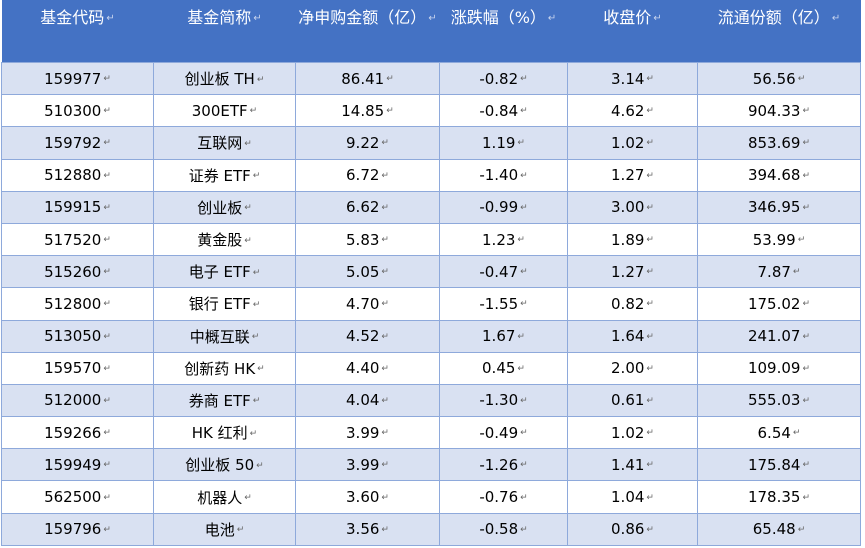  I want to click on fund-name-cell: 电子 ETF ↵, so click(224, 272).